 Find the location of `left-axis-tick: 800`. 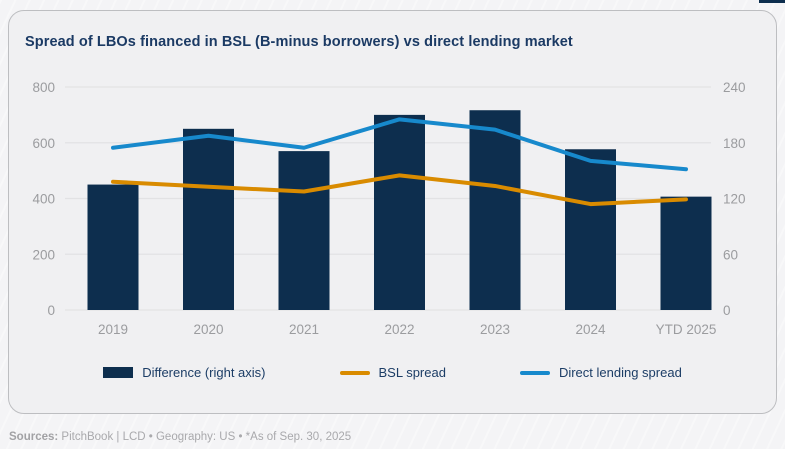

left-axis-tick: 800 is located at coordinates (43, 87).